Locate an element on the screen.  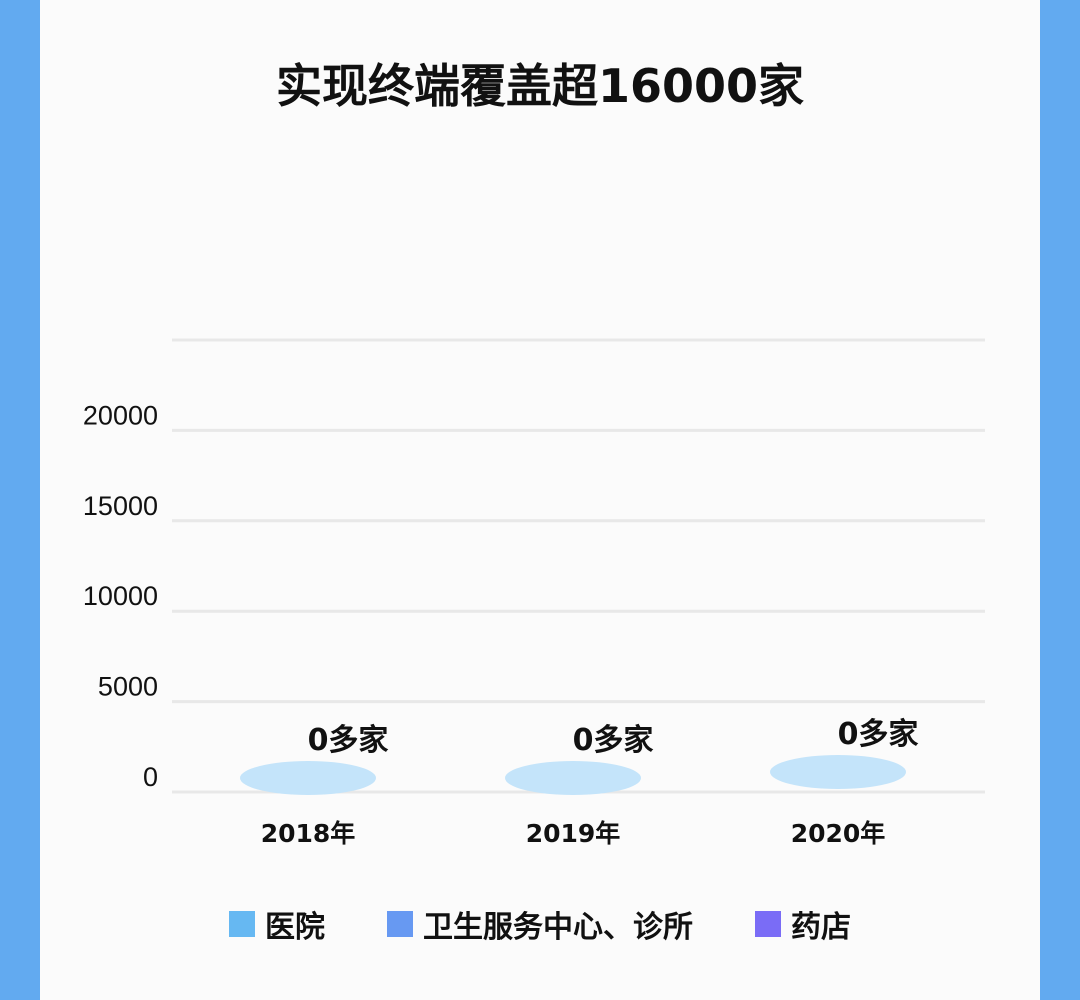
legend-label: 药店 is located at coordinates (821, 927).